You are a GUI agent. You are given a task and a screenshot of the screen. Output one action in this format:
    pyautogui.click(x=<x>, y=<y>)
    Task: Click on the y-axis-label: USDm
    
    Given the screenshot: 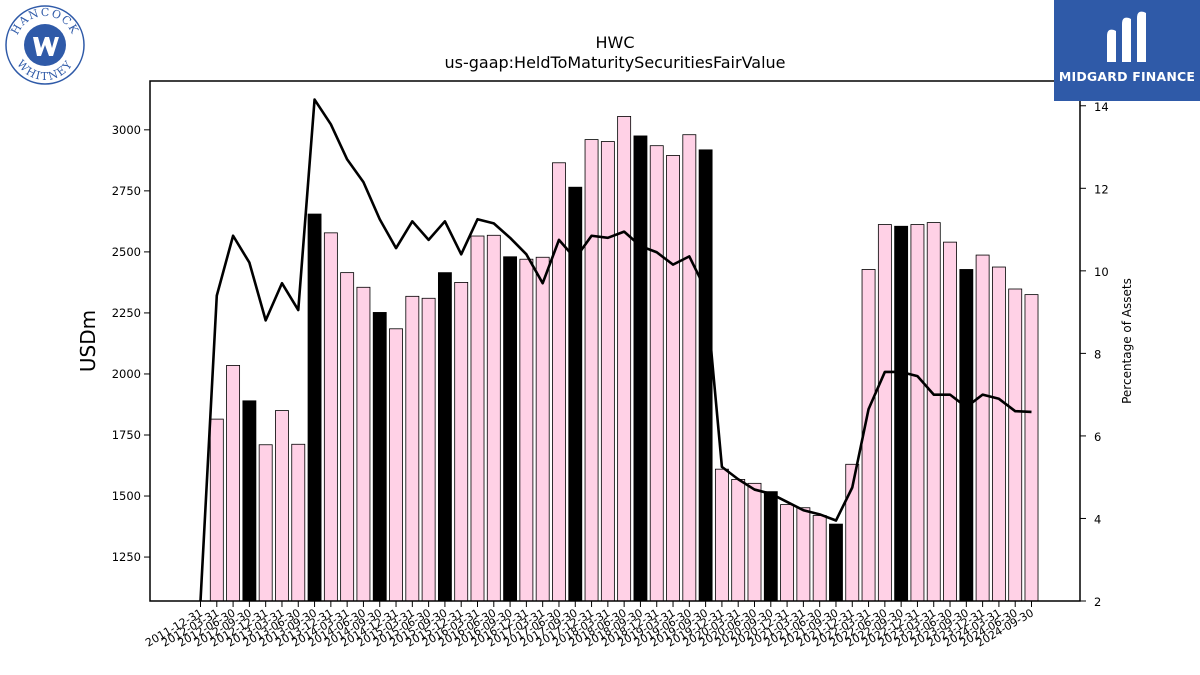 What is the action you would take?
    pyautogui.click(x=88, y=341)
    